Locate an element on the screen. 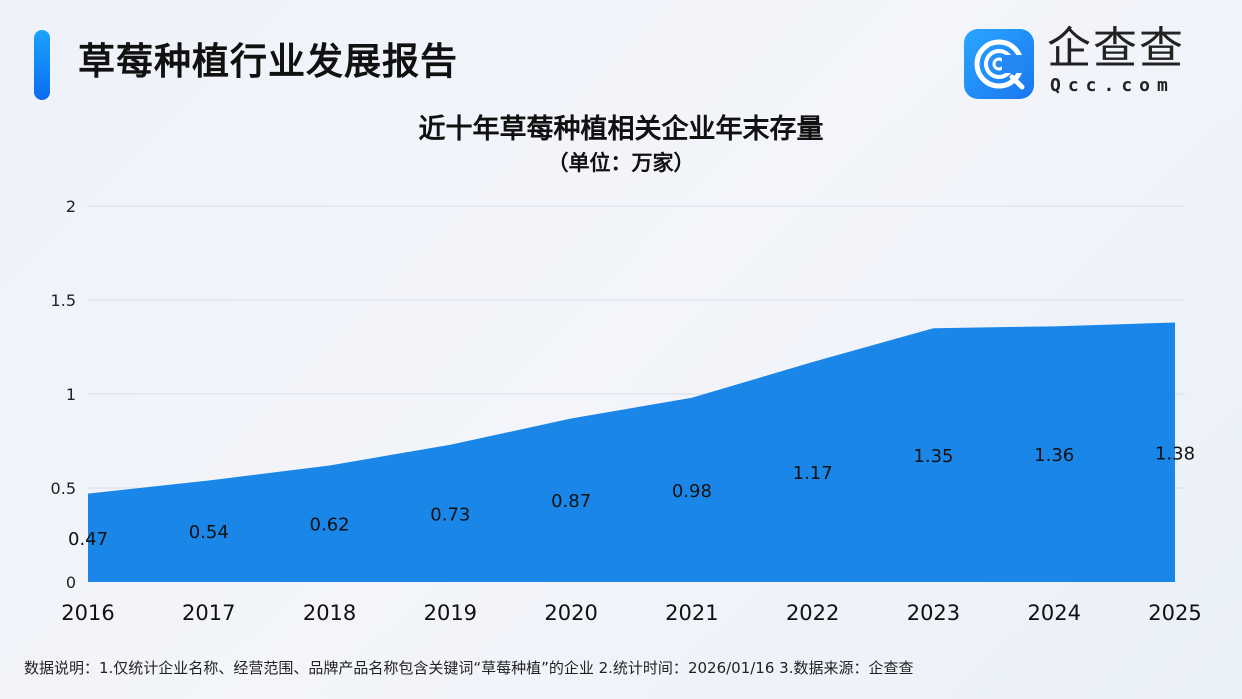 Image resolution: width=1242 pixels, height=699 pixels. x-tick-label: 2017 is located at coordinates (208, 613).